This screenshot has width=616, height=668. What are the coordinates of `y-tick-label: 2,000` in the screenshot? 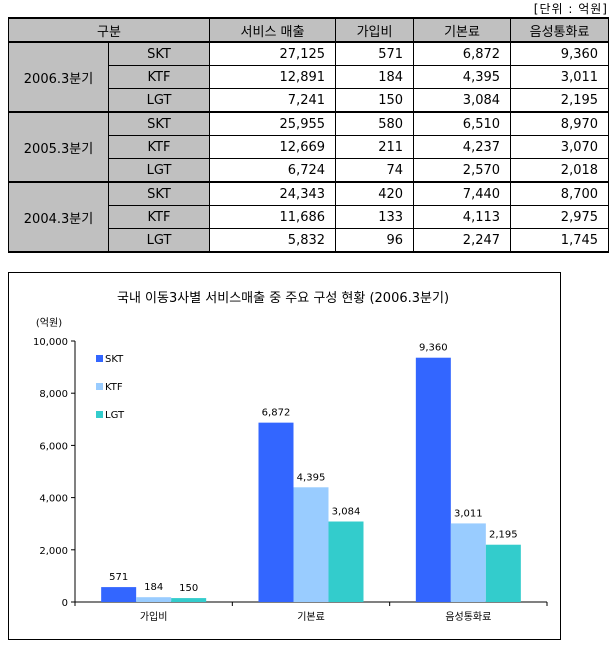 It's located at (53, 551).